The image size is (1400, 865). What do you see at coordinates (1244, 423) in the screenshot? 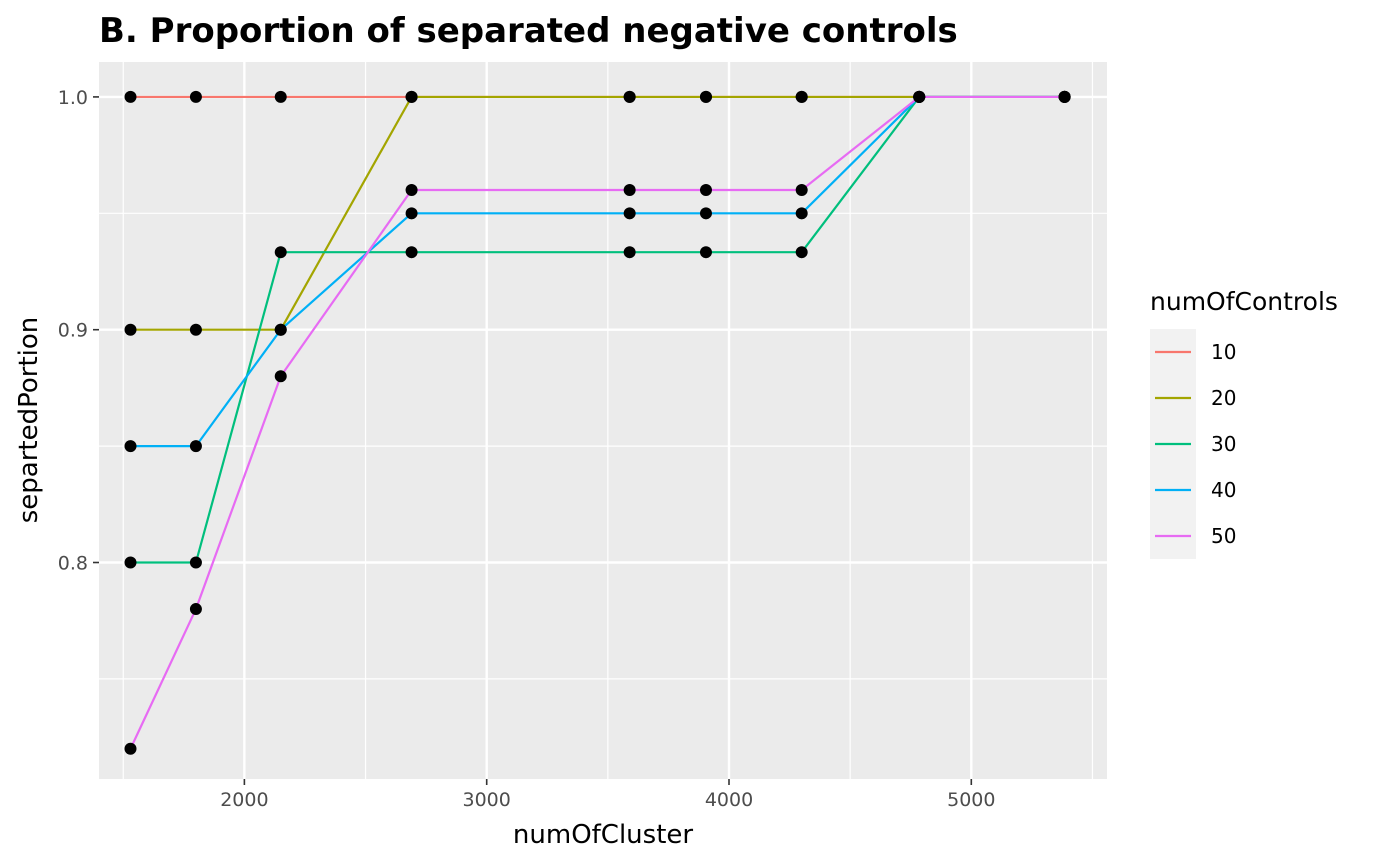
I see `legend: numOfControls 10 20 30 40 50` at bounding box center [1244, 423].